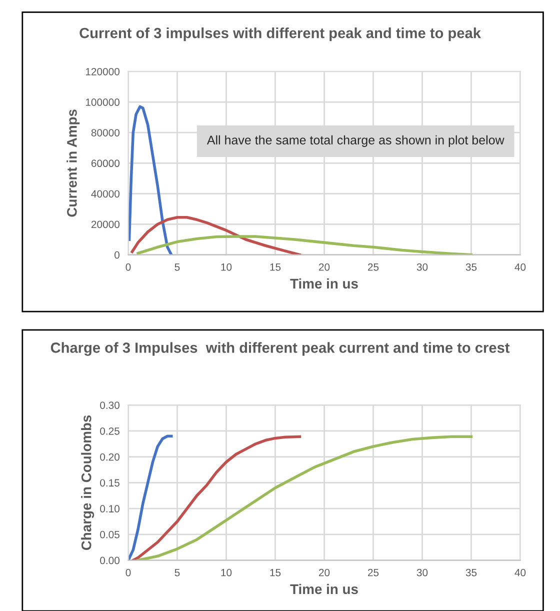  What do you see at coordinates (110, 457) in the screenshot?
I see `y-tick-label: 0.20` at bounding box center [110, 457].